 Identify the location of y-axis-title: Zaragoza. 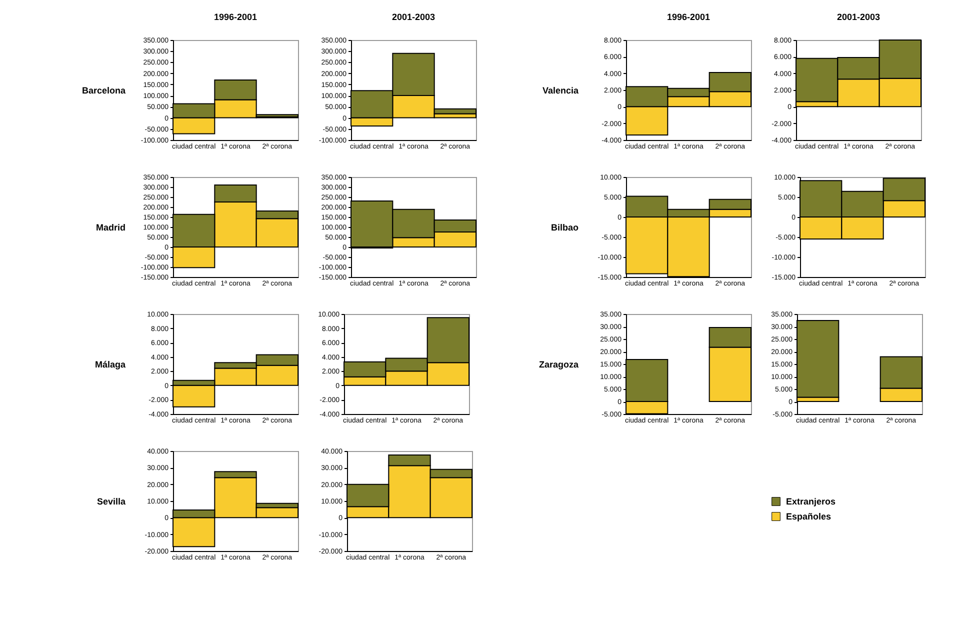
(559, 365).